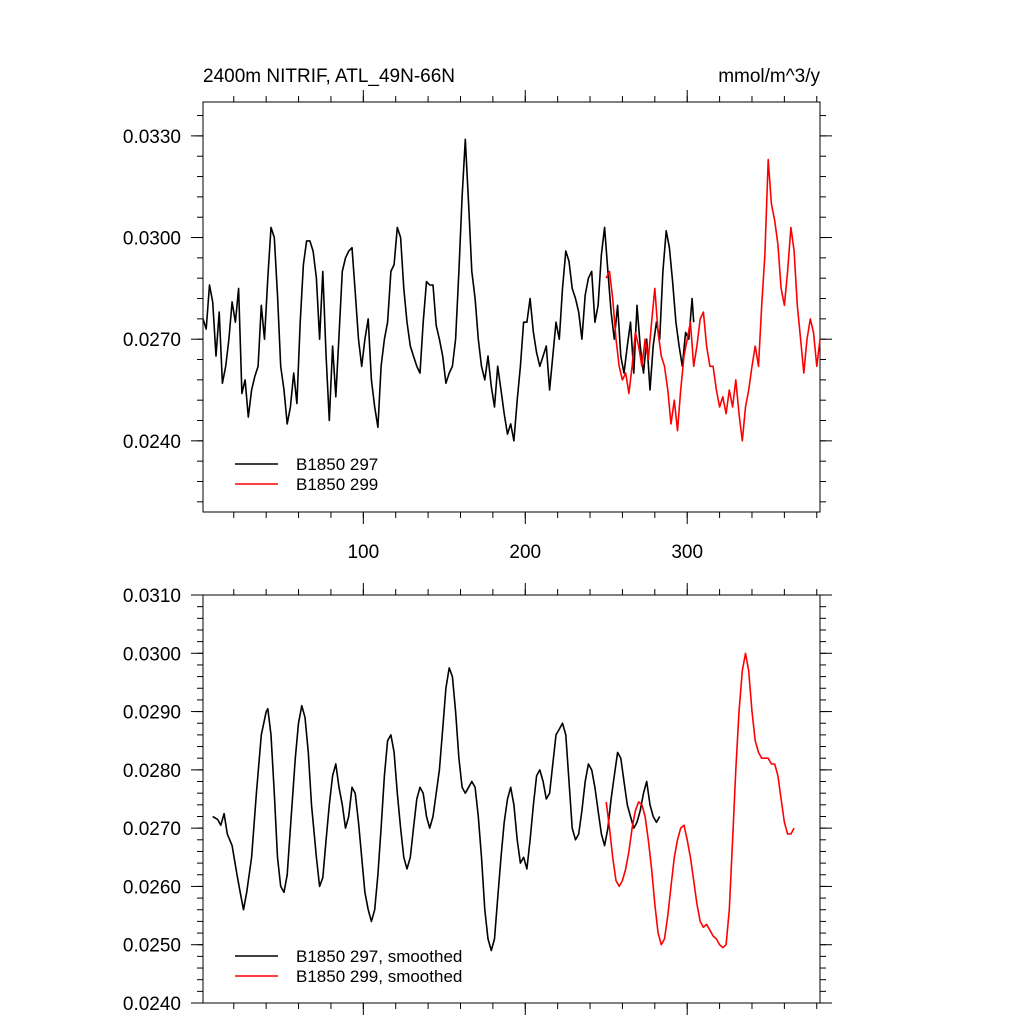  I want to click on y-tick-label: 0.0290, so click(152, 713).